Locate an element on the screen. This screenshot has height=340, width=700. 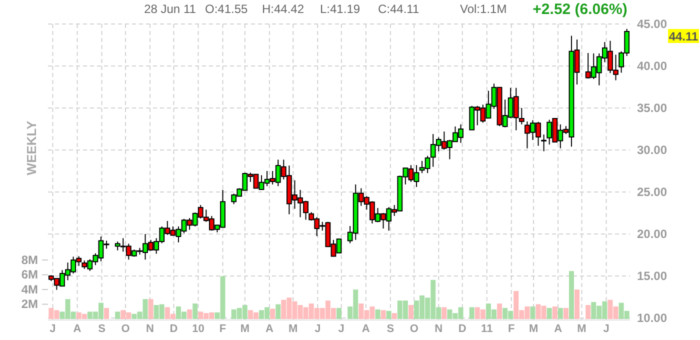
y-tick-label: 40.00 is located at coordinates (652, 65).